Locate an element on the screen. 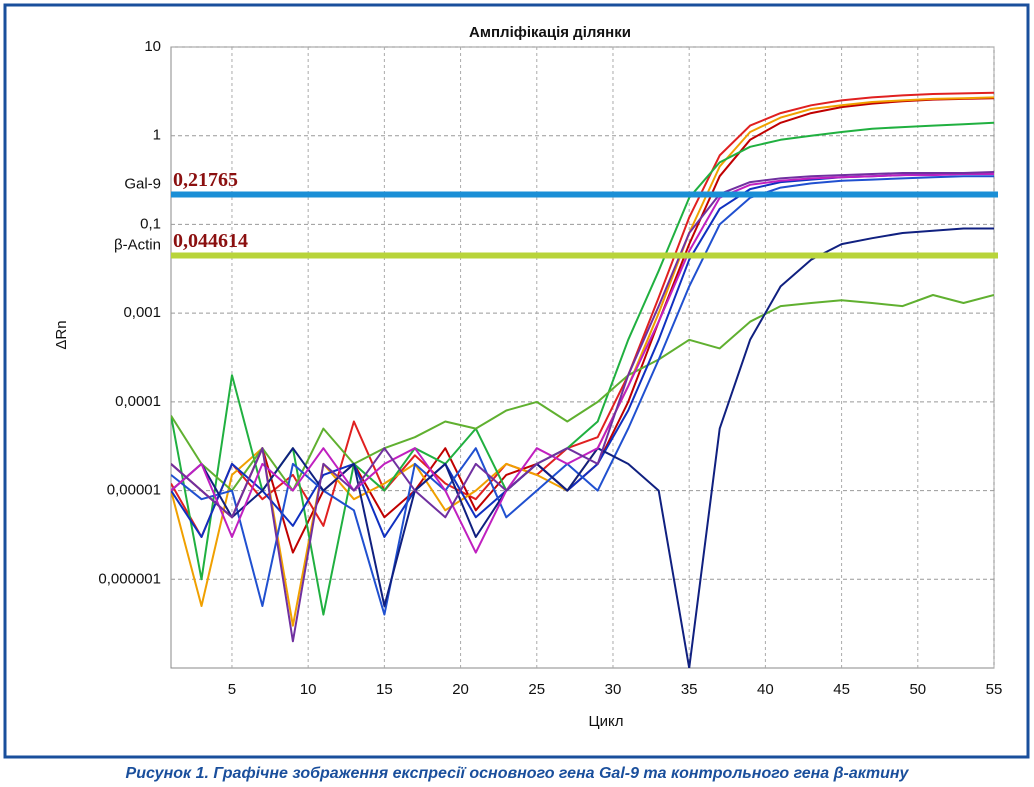  x-tick-label: 55 is located at coordinates (994, 689).